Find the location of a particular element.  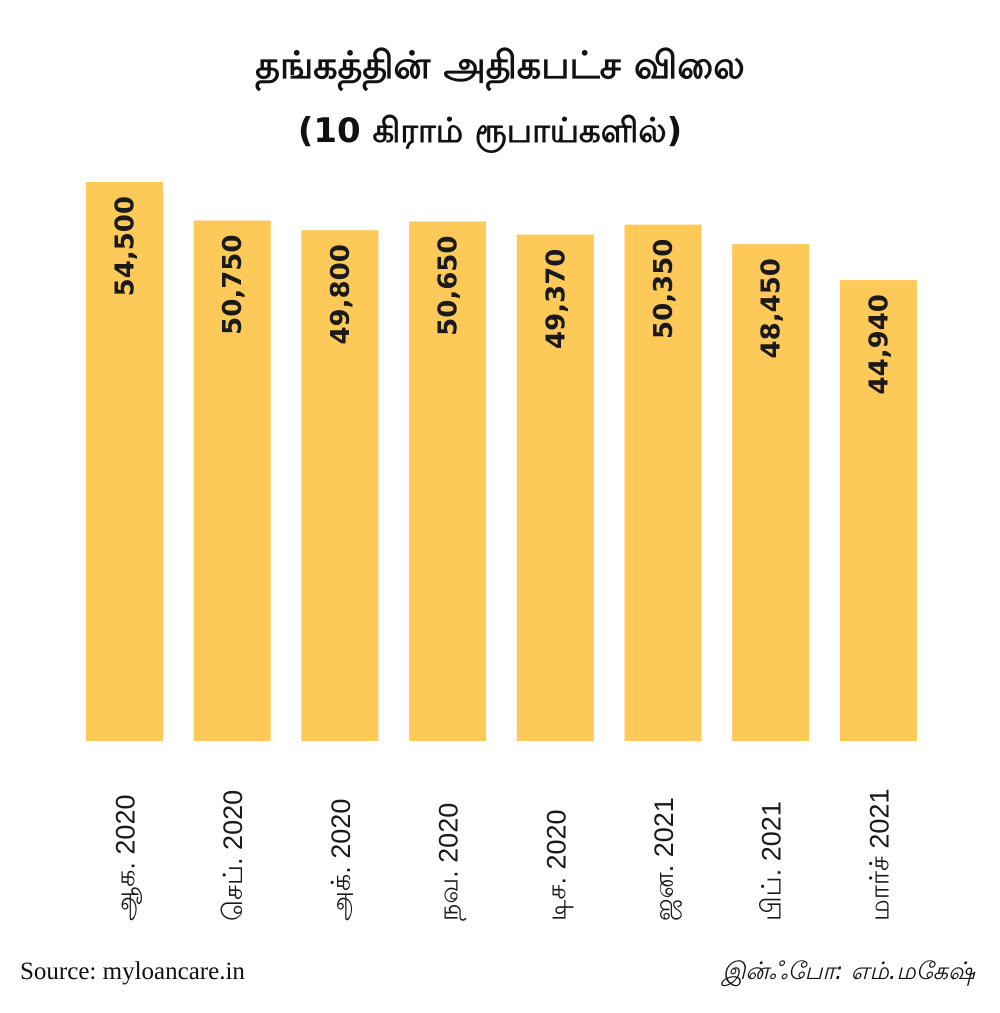

bar-value-label-2: 50,750 is located at coordinates (233, 285).